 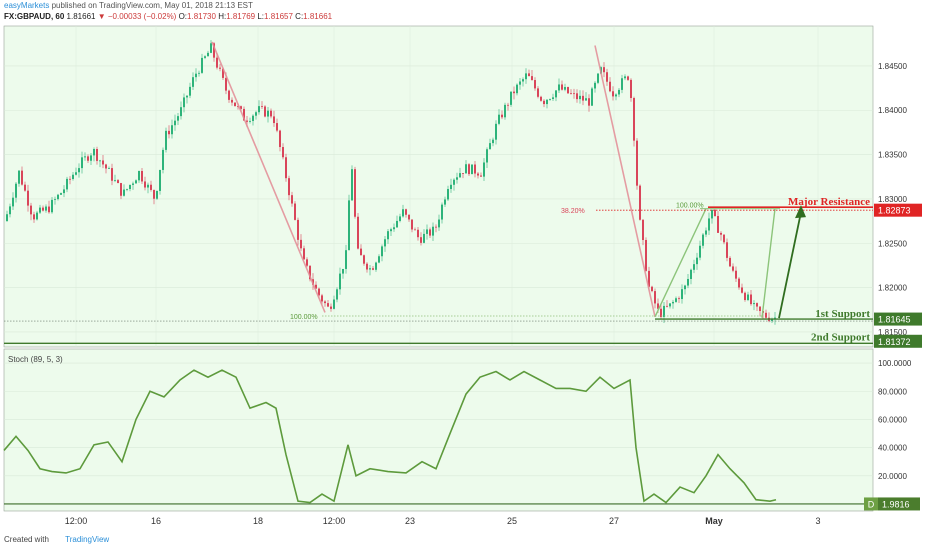 I want to click on price-tick-label: 1.83500, so click(x=892, y=155).